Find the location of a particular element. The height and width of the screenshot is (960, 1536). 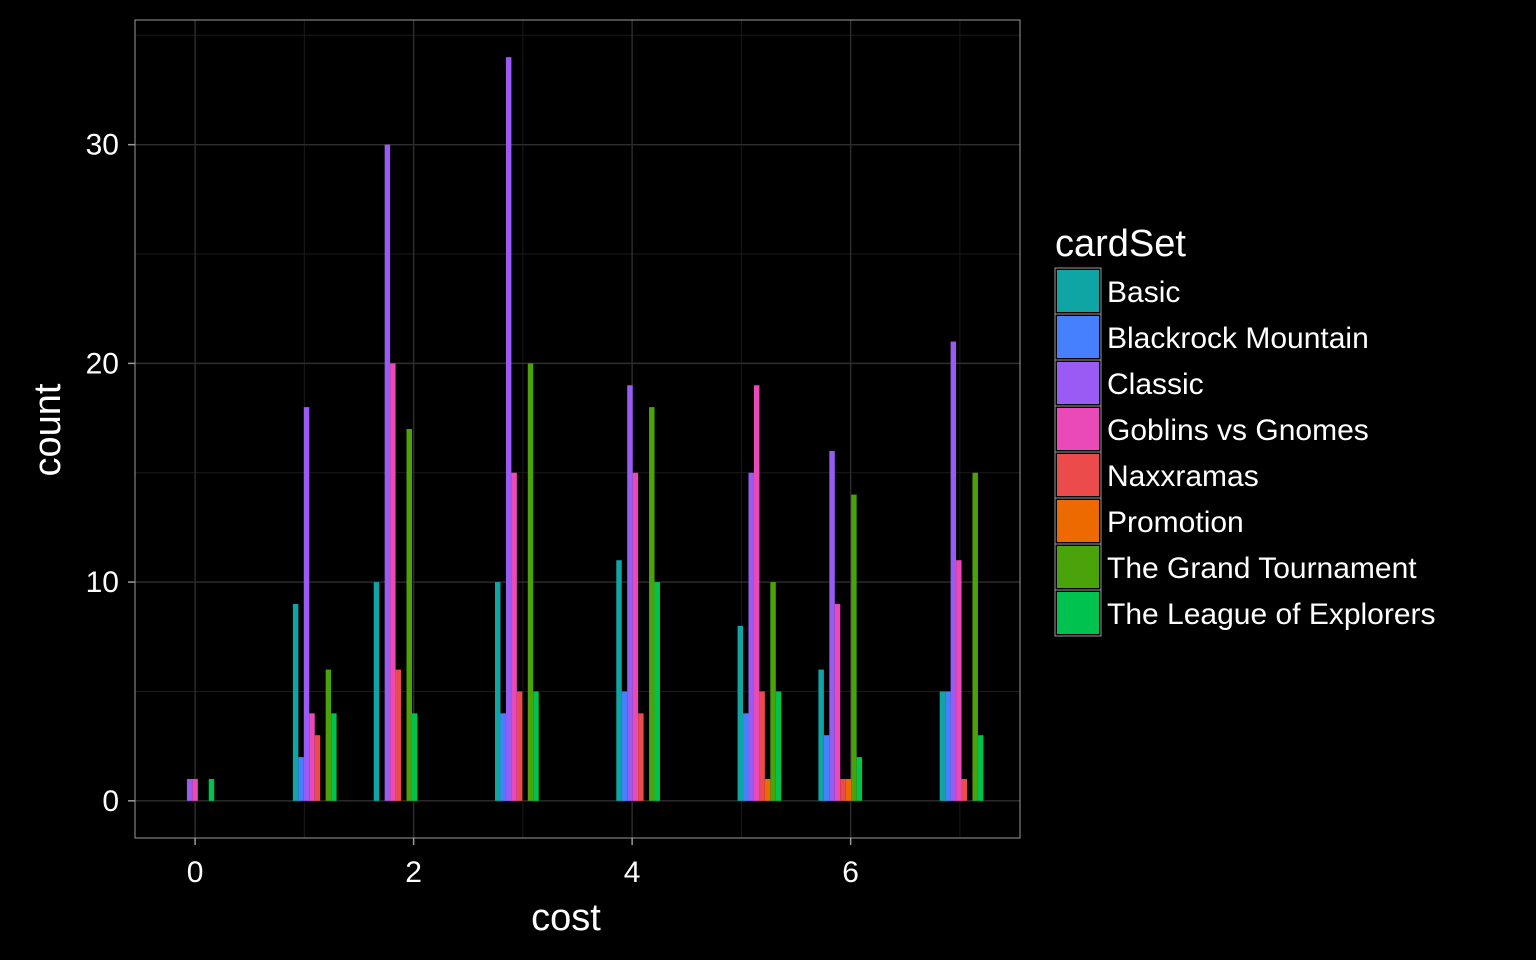

y-tick-label: 0 is located at coordinates (110, 801).